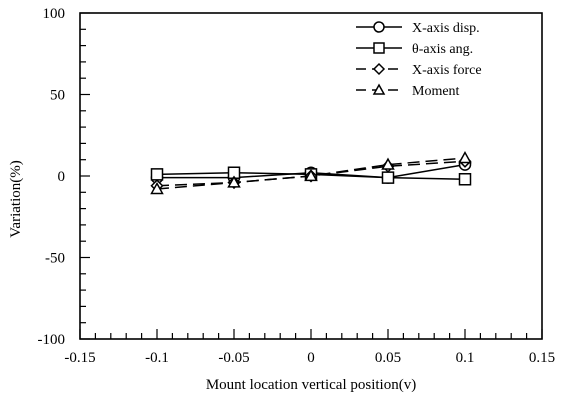 Image resolution: width=563 pixels, height=396 pixels. Describe the element at coordinates (52, 340) in the screenshot. I see `y-tick-label: -100` at that location.